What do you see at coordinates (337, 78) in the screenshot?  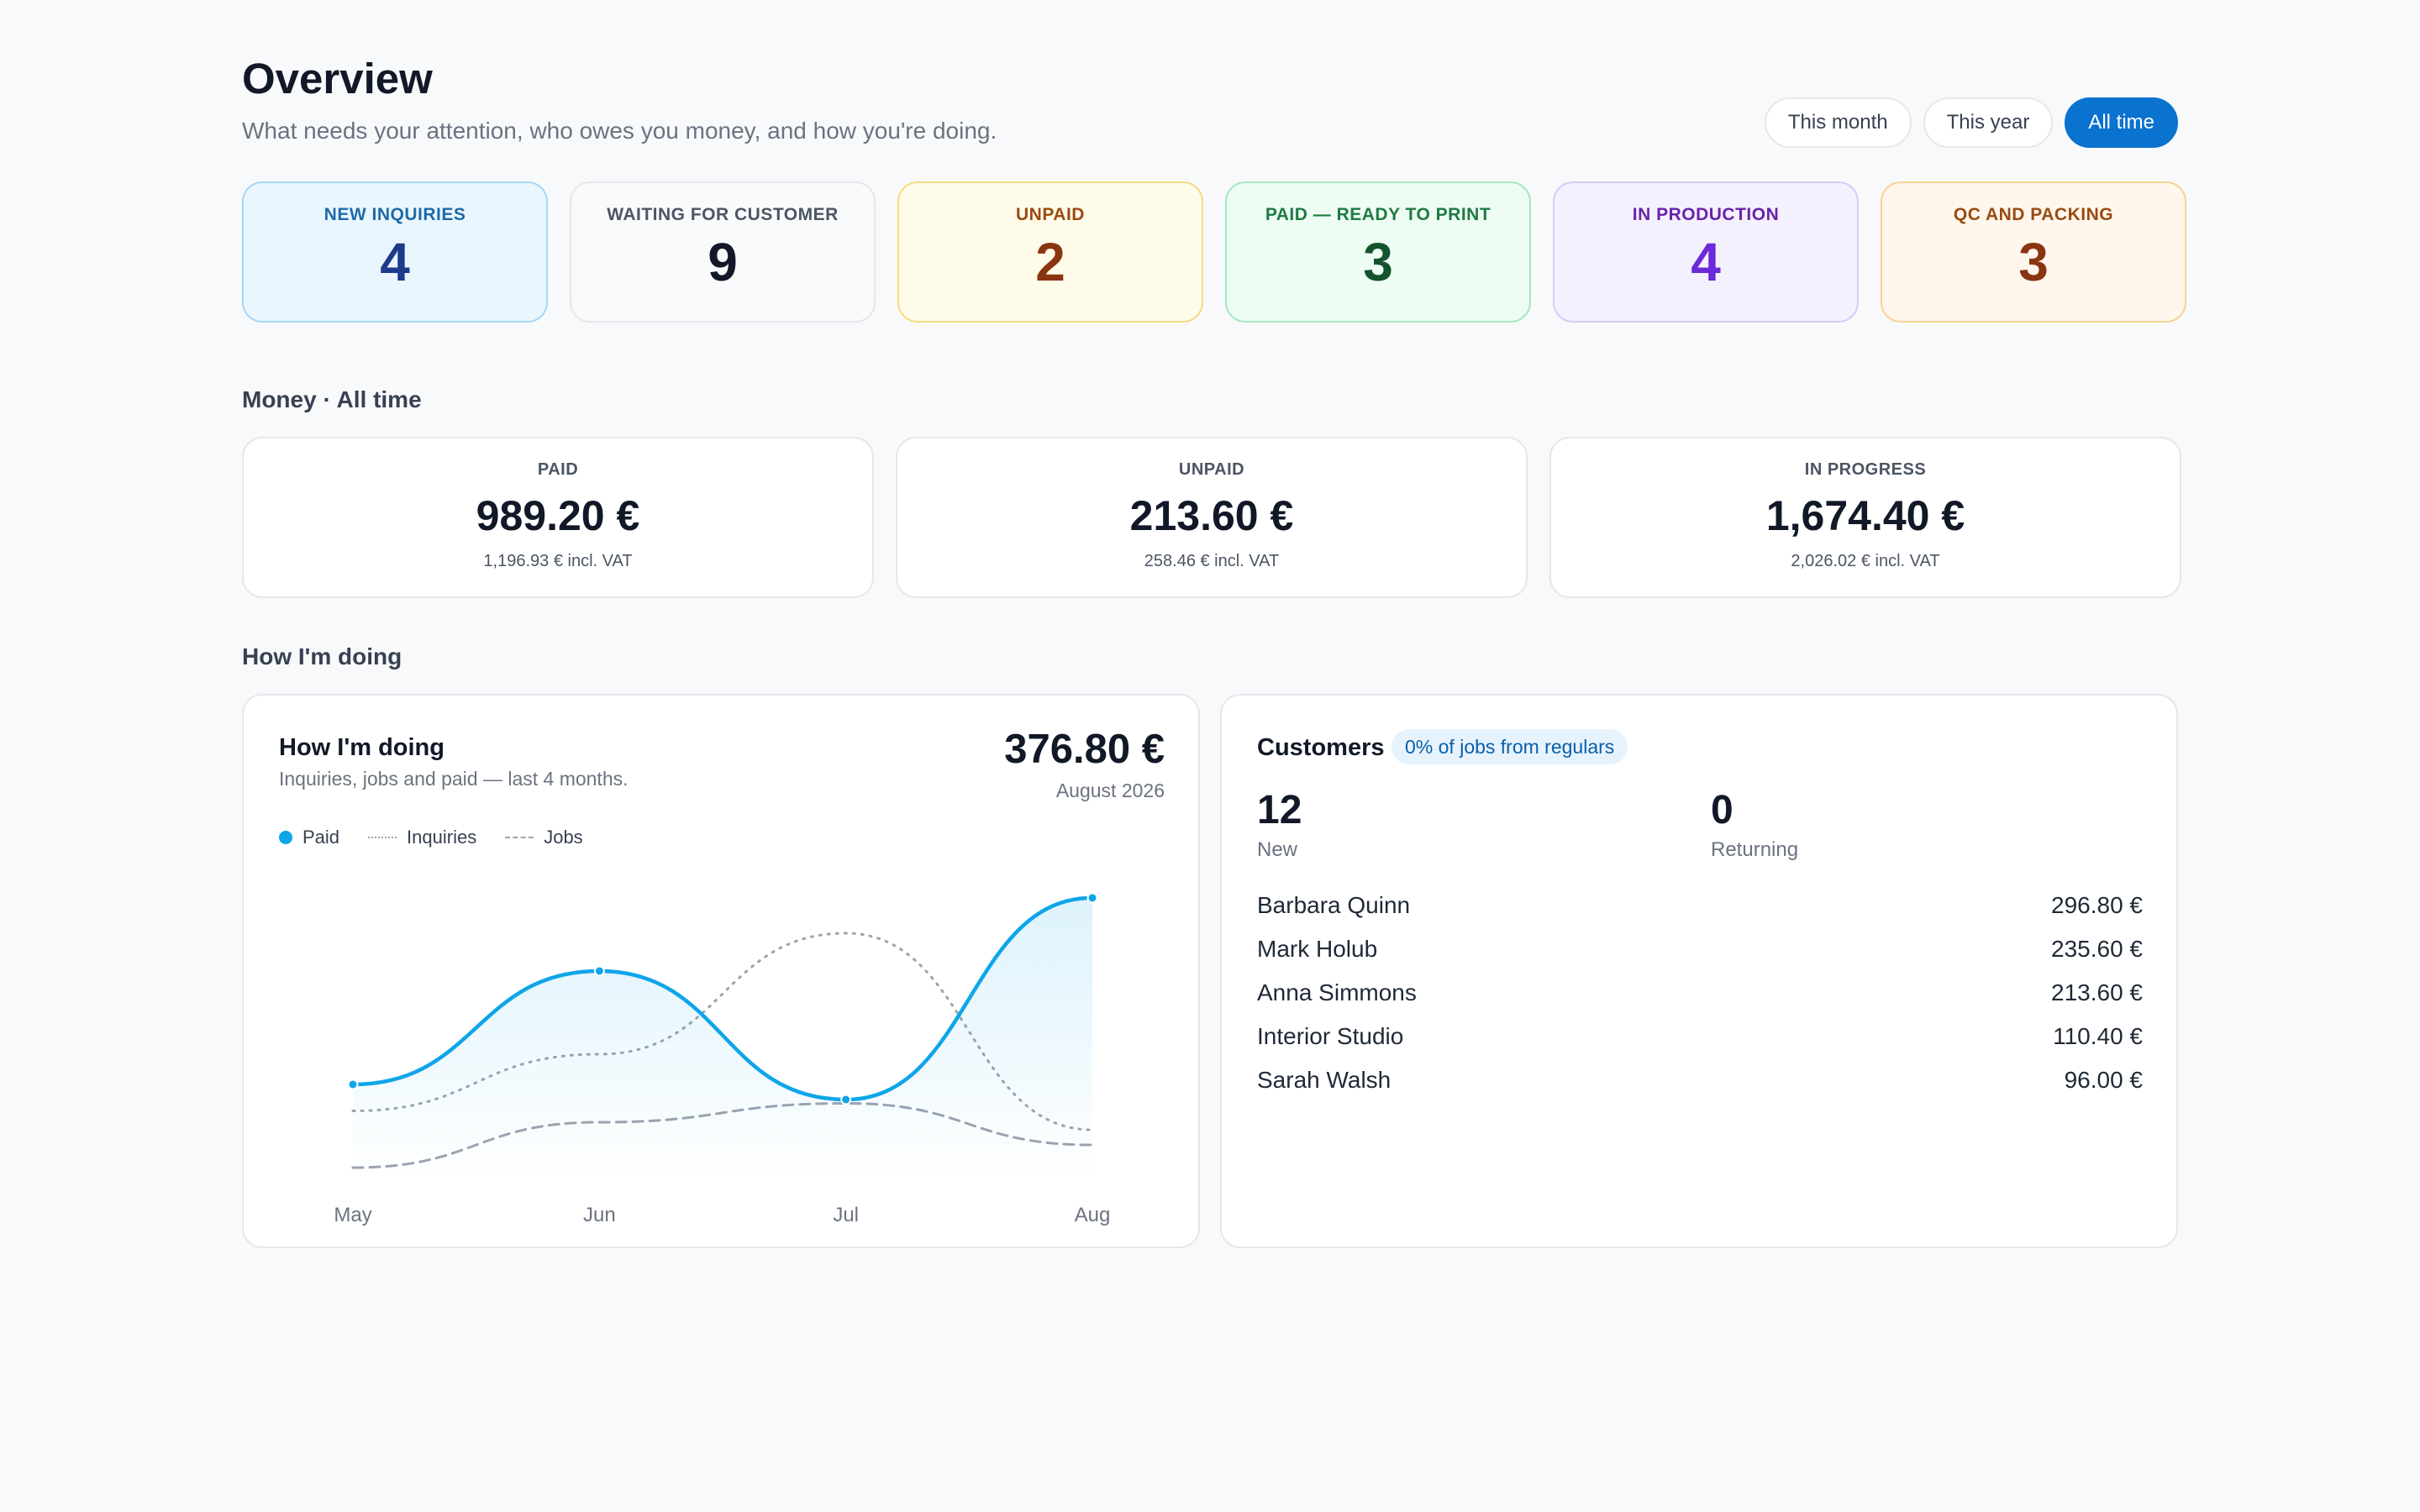 I see `page-title: Overview` at bounding box center [337, 78].